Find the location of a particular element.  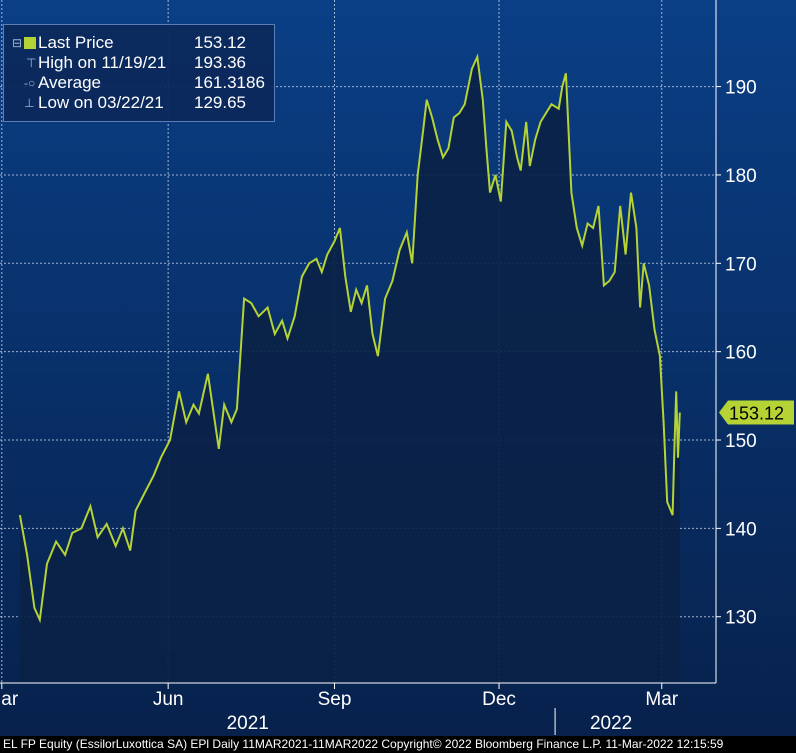

y-tick-label: 130 is located at coordinates (741, 618).